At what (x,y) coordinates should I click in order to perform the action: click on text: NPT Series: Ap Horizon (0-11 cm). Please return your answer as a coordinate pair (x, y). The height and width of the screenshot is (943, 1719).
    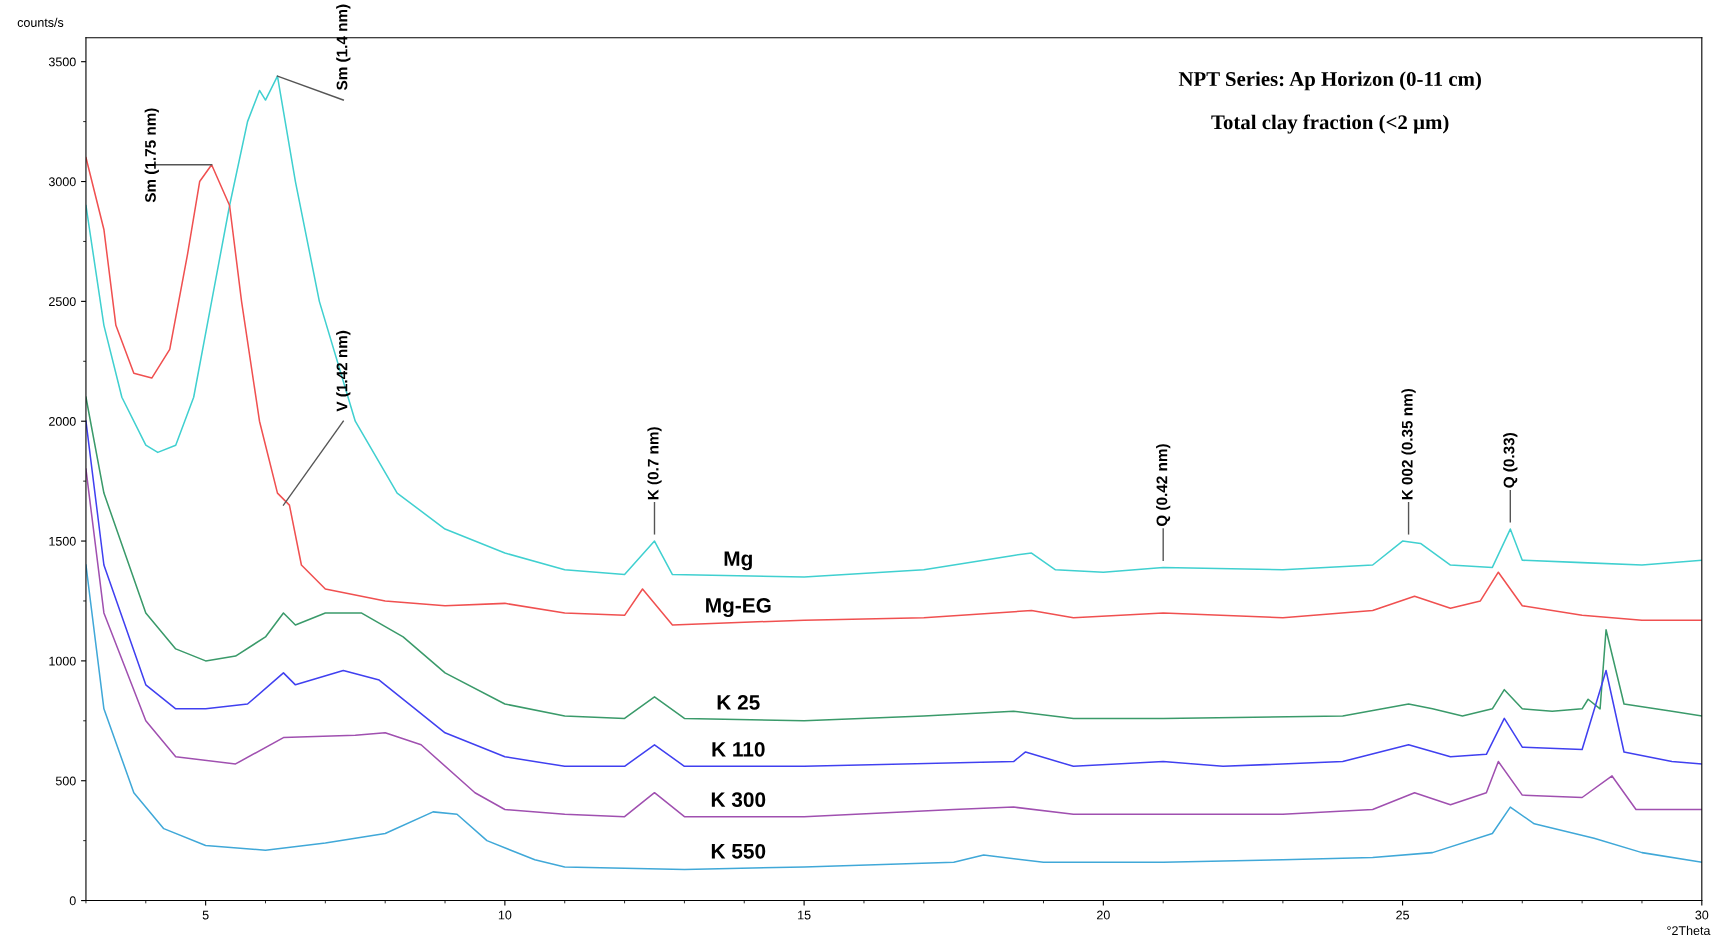
    Looking at the image, I should click on (1329, 81).